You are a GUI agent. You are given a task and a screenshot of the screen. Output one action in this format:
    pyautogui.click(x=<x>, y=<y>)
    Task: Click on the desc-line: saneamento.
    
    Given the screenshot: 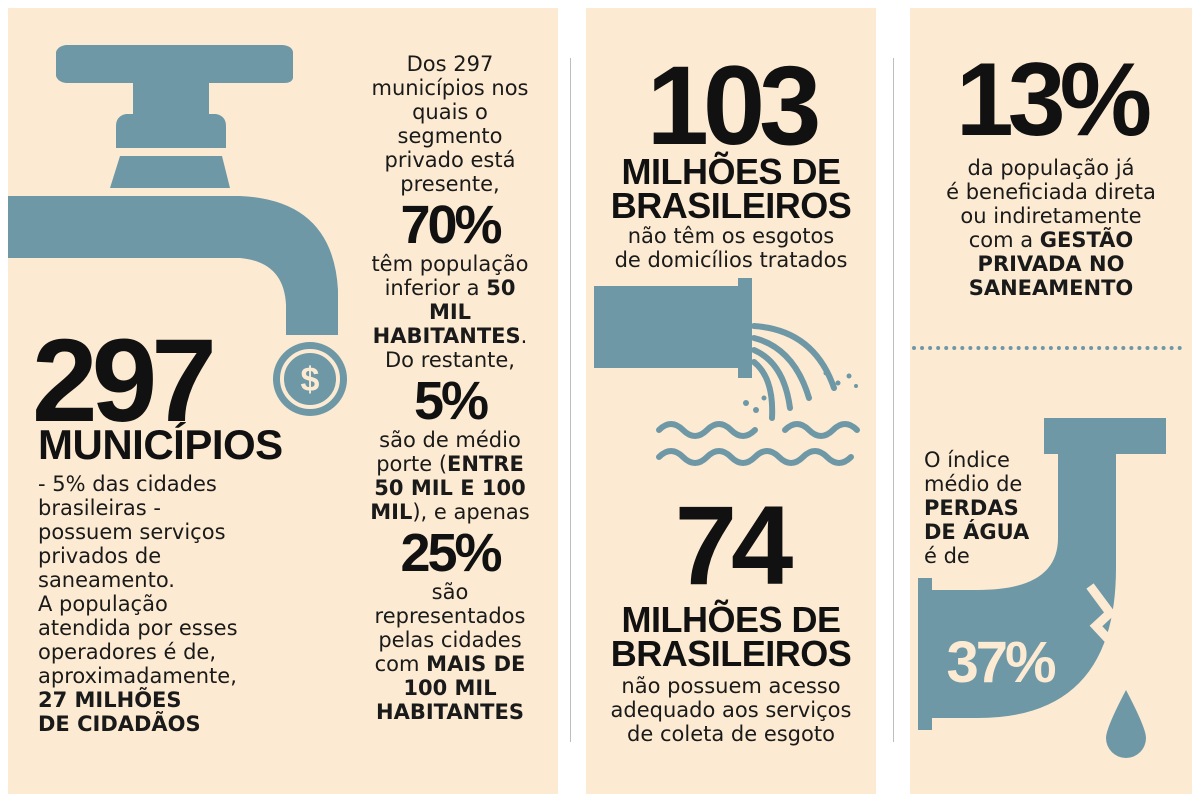 What is the action you would take?
    pyautogui.click(x=106, y=580)
    